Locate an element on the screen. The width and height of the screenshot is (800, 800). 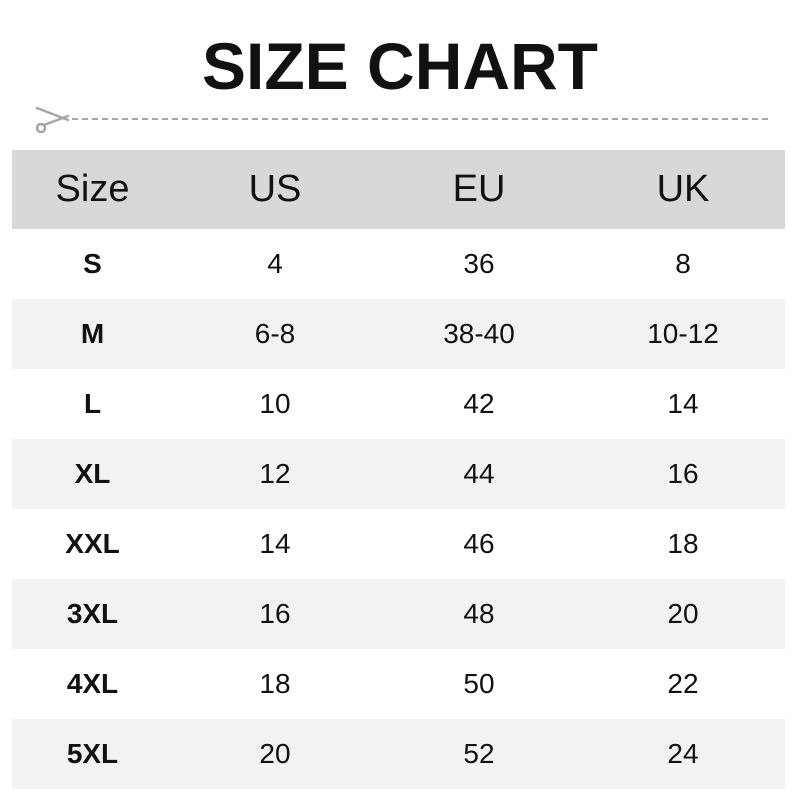
table-row: XL 12 44 16 is located at coordinates (398, 474).